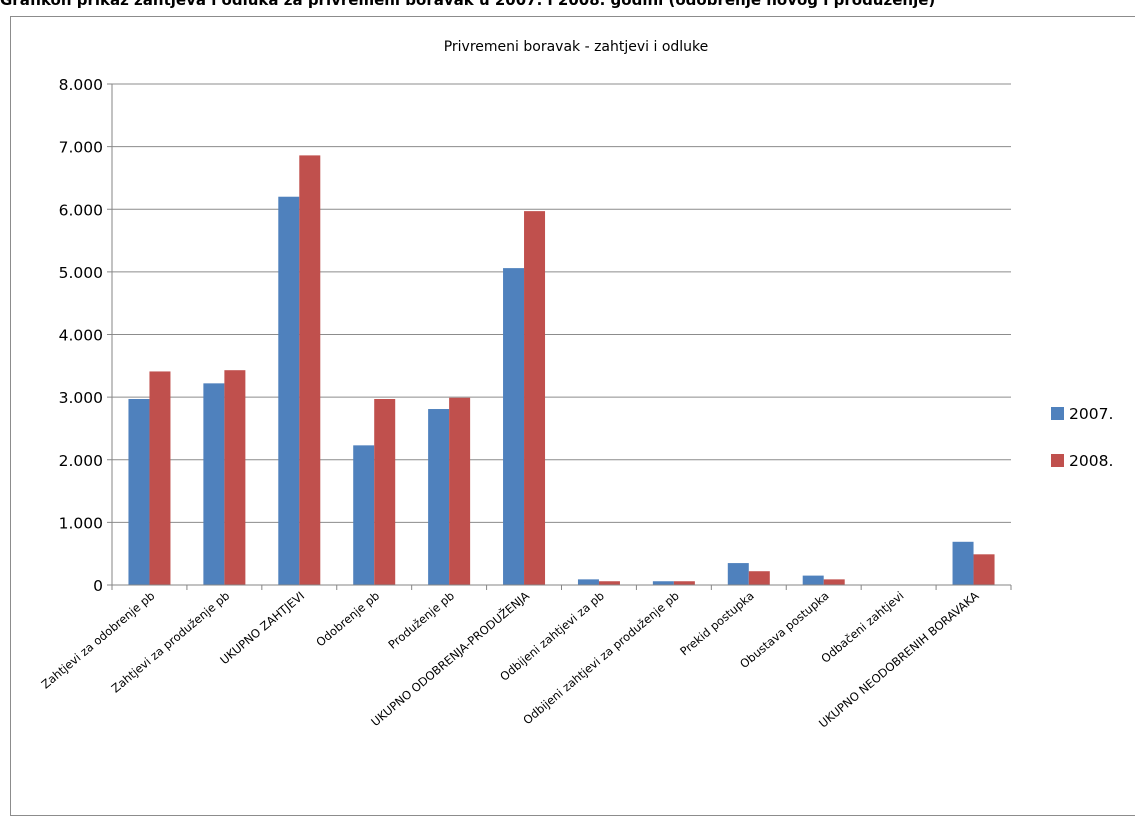  I want to click on x-category-label: Odbijeni zahtjevi za produženje pb, so click(601, 658).